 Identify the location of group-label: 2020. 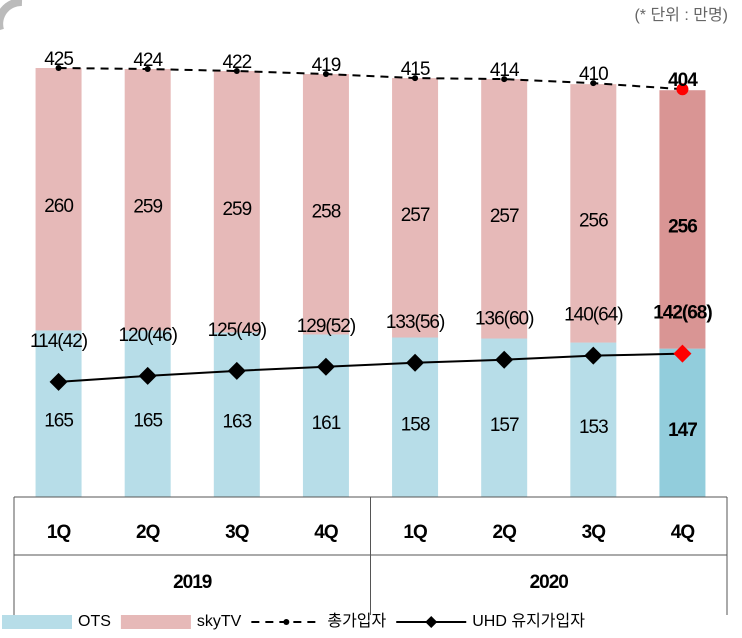
(549, 582).